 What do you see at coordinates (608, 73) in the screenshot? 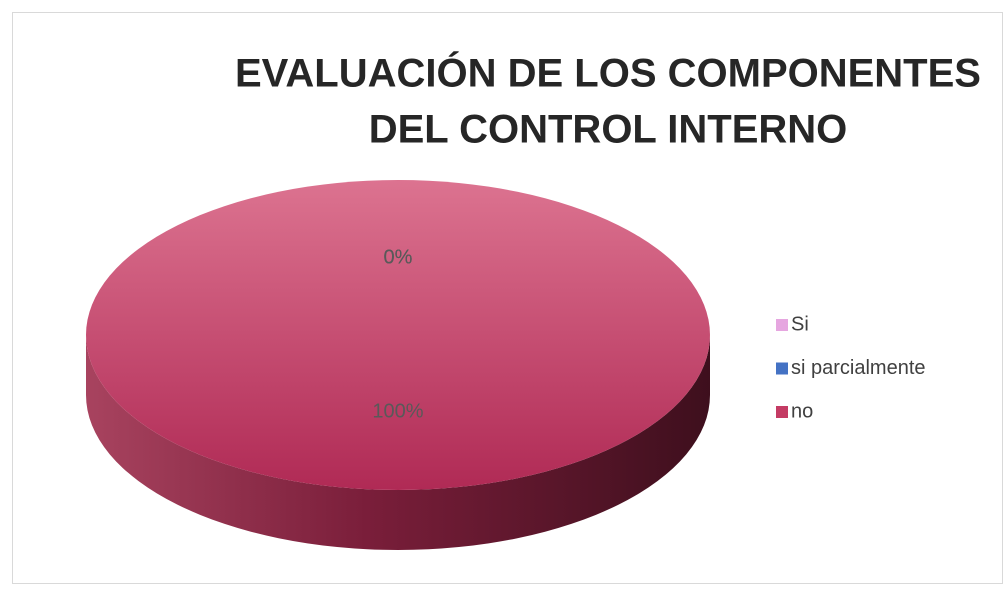
I see `chart-title: EVALUACIÓN DE LOS COMPONENTES` at bounding box center [608, 73].